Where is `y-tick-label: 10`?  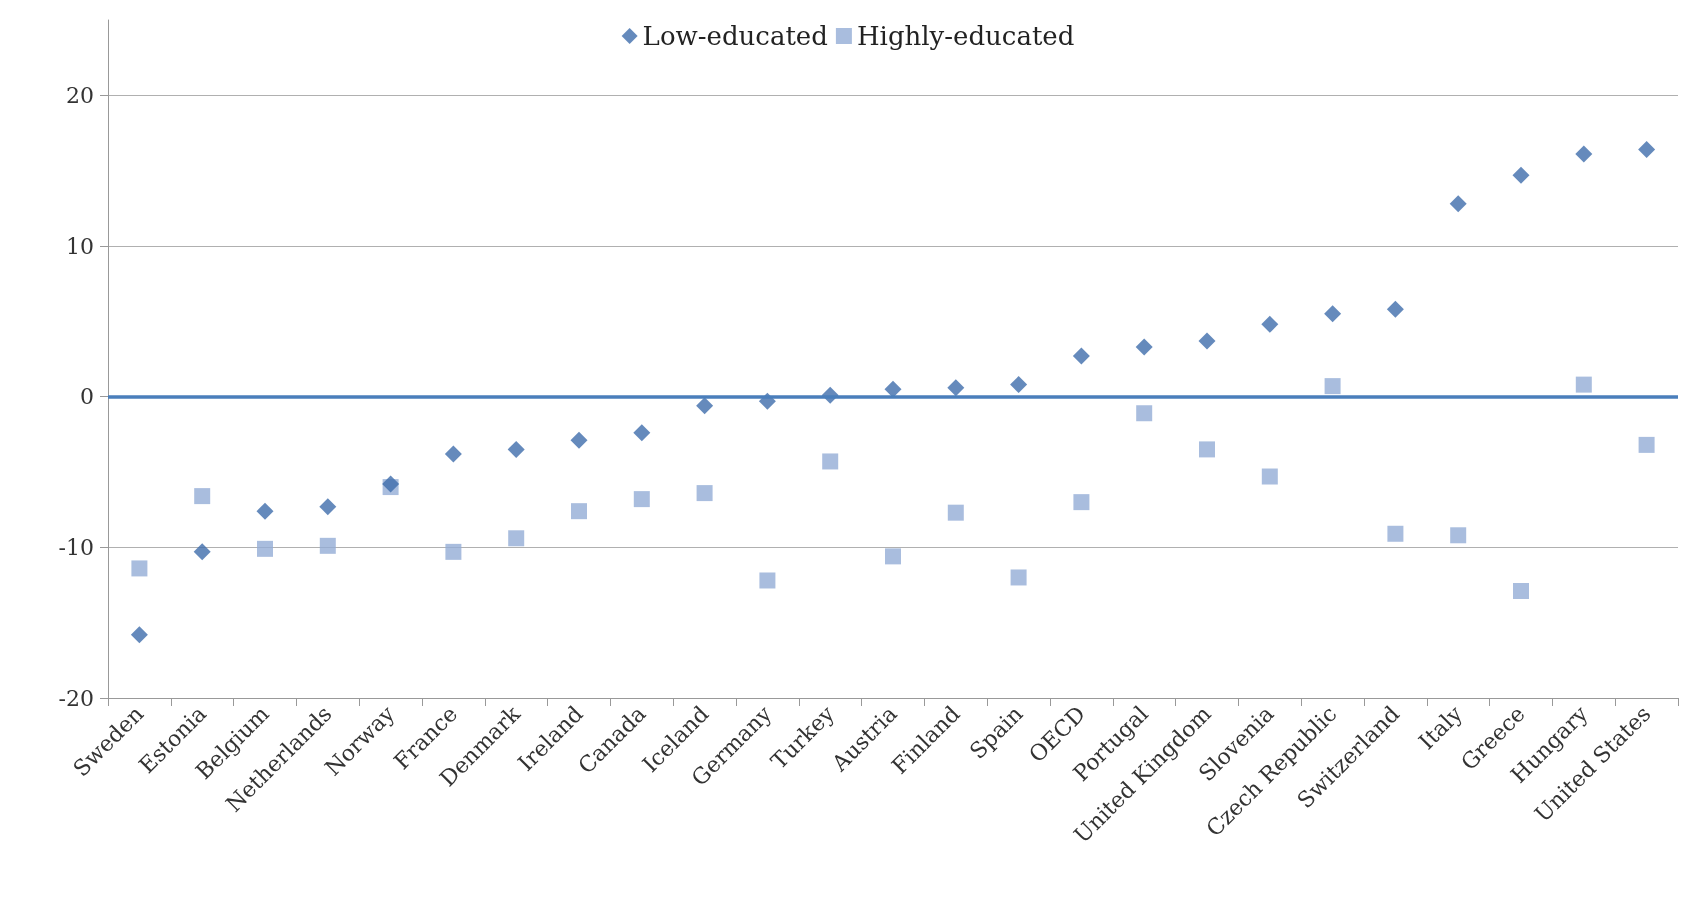 y-tick-label: 10 is located at coordinates (80, 246).